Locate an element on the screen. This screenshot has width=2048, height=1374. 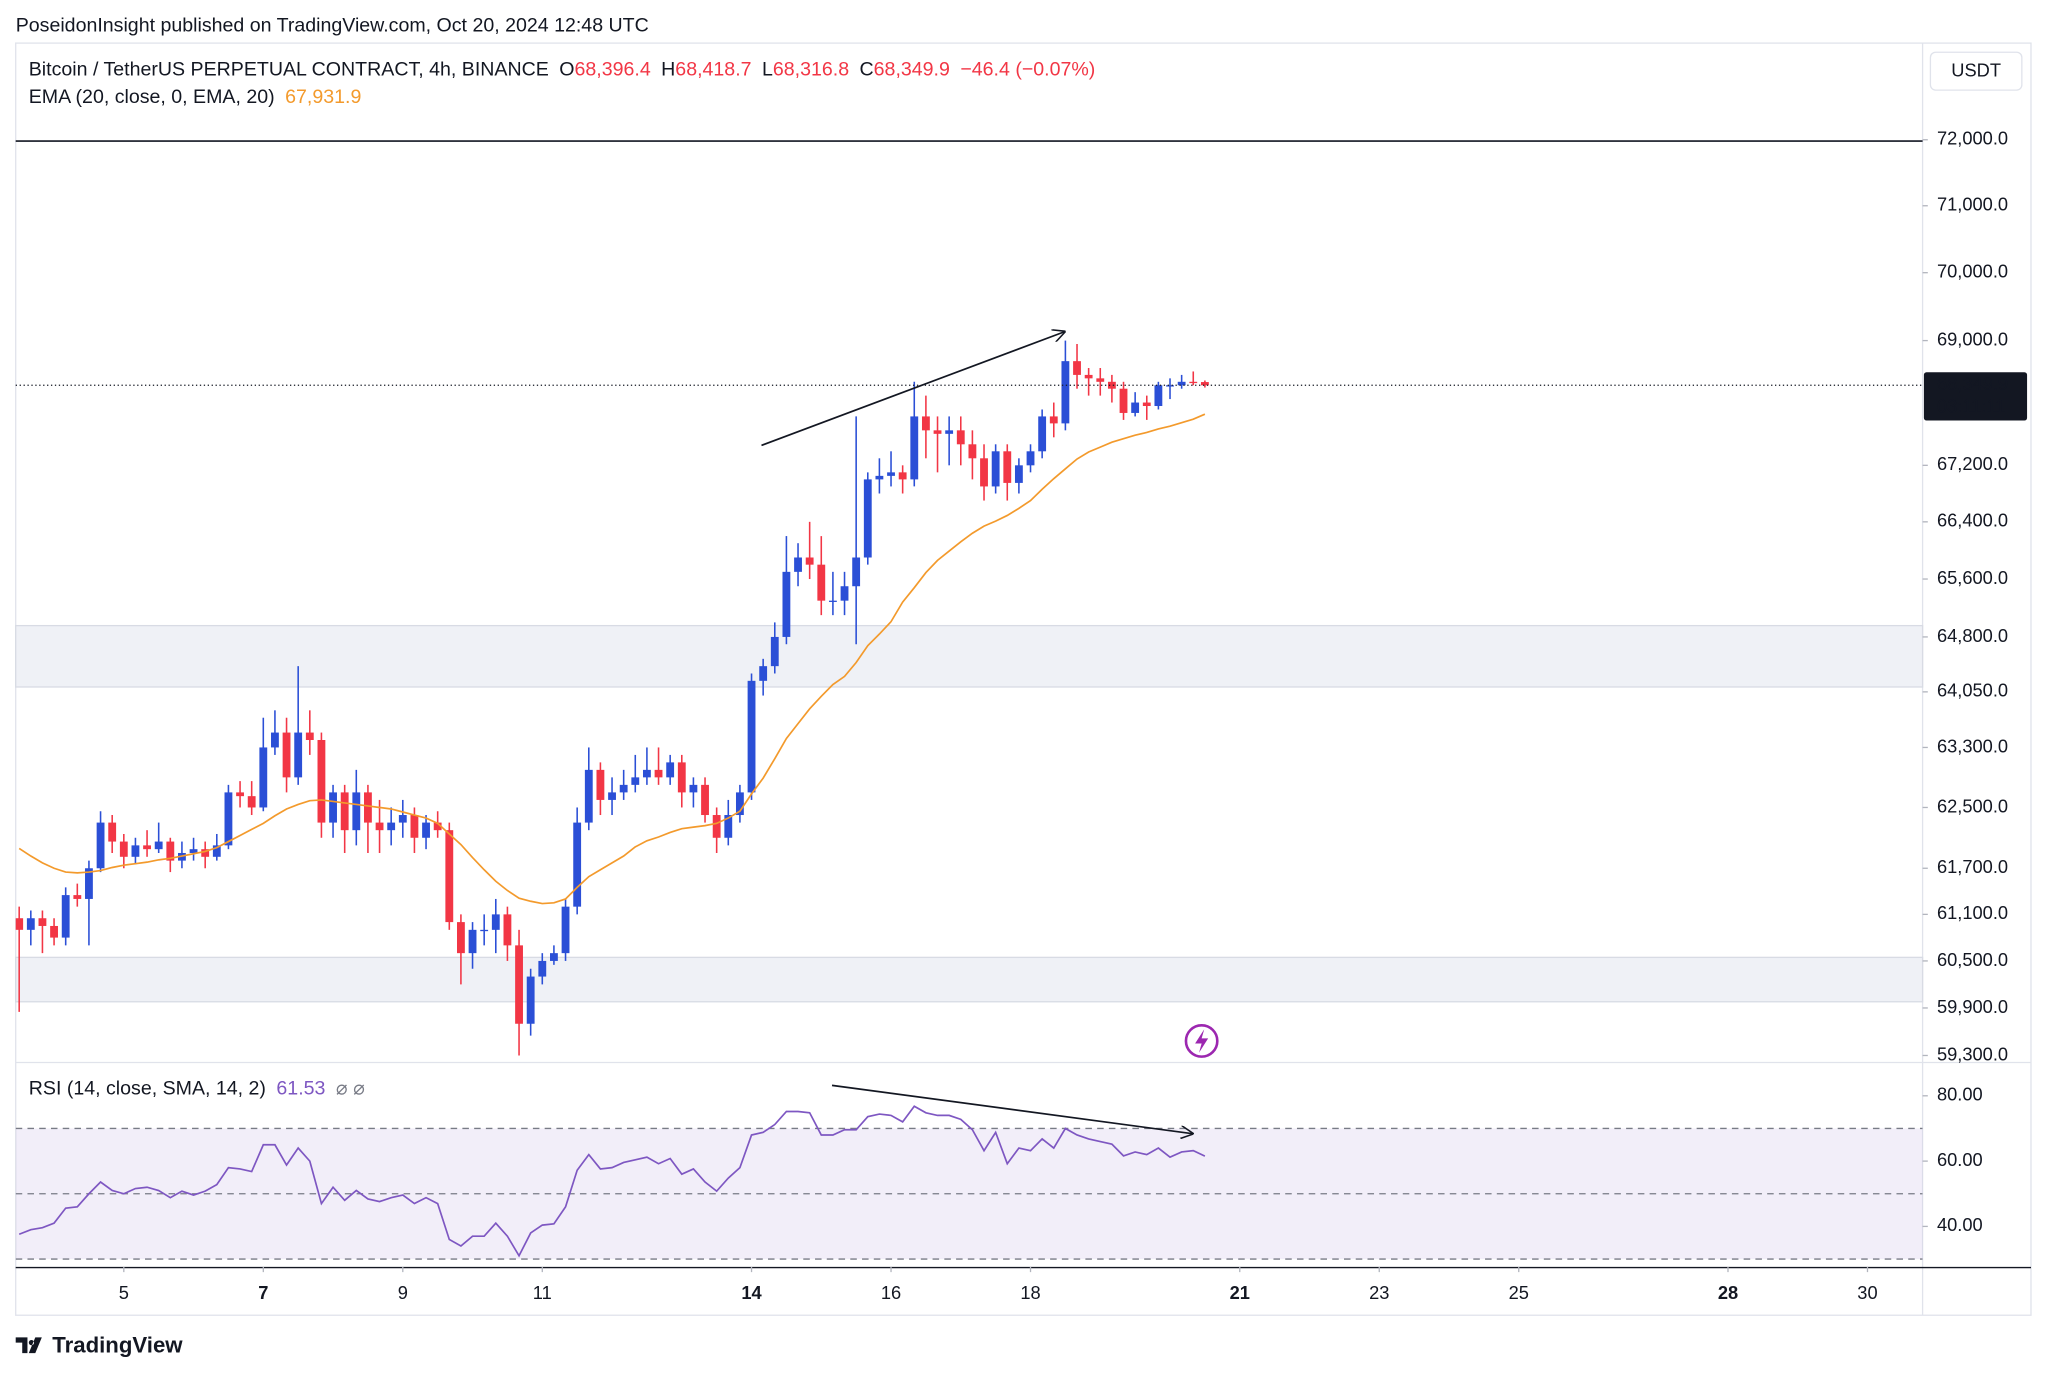
footer-brand: TradingView is located at coordinates (117, 1344).